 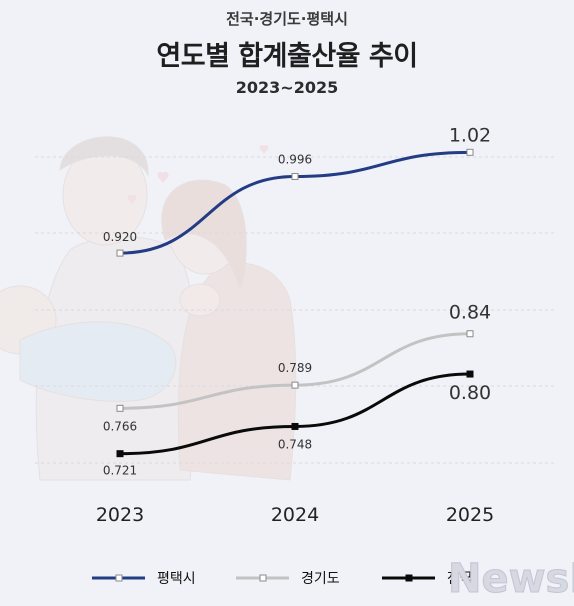 What do you see at coordinates (320, 579) in the screenshot?
I see `legend-label: 경기도` at bounding box center [320, 579].